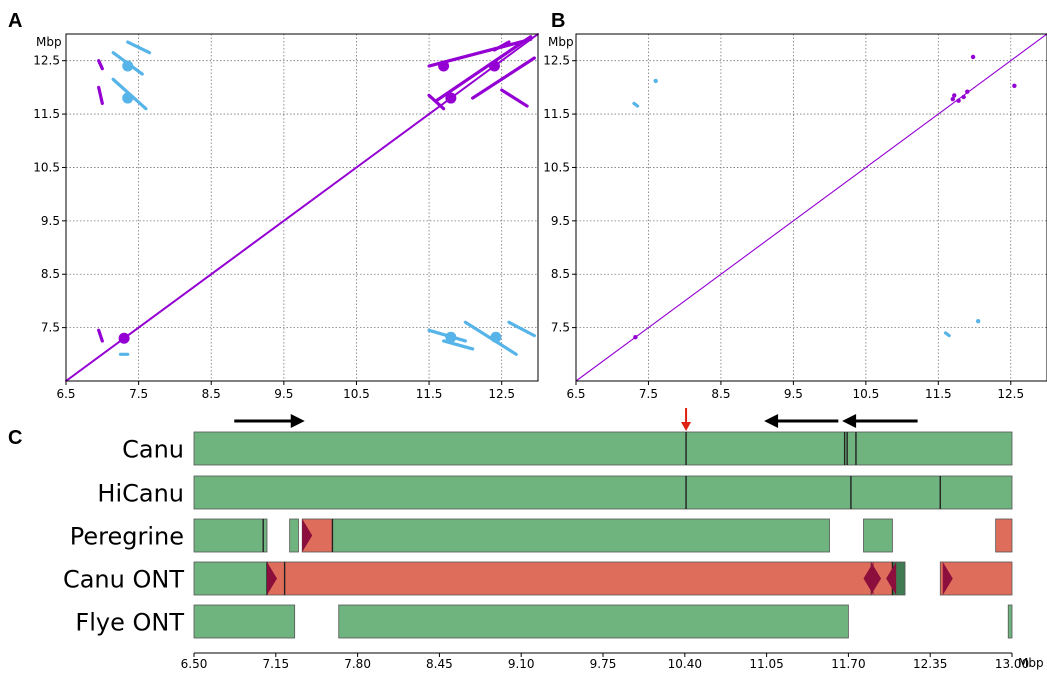 The height and width of the screenshot is (676, 1047). Describe the element at coordinates (720, 394) in the screenshot. I see `panel-b-x-tick-label: 8.5` at that location.